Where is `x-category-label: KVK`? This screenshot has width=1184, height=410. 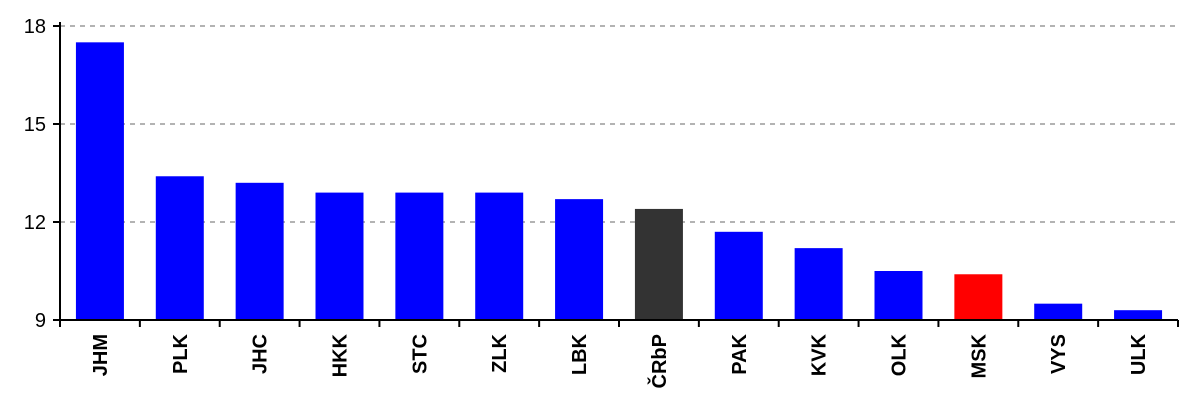
x-category-label: KVK is located at coordinates (820, 354).